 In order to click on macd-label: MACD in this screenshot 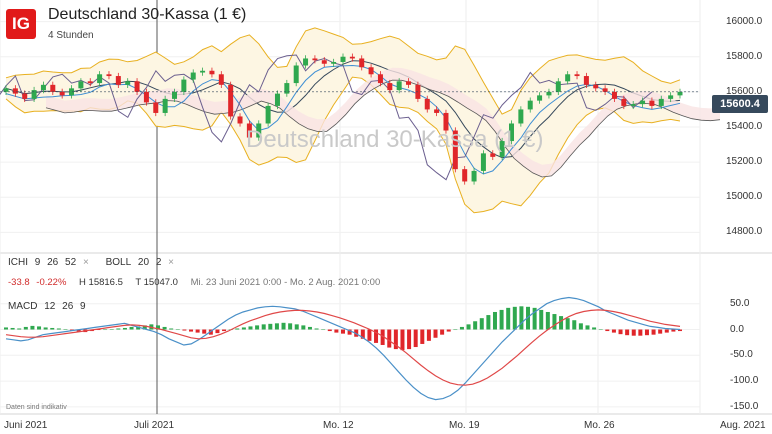, I will do `click(23, 306)`.